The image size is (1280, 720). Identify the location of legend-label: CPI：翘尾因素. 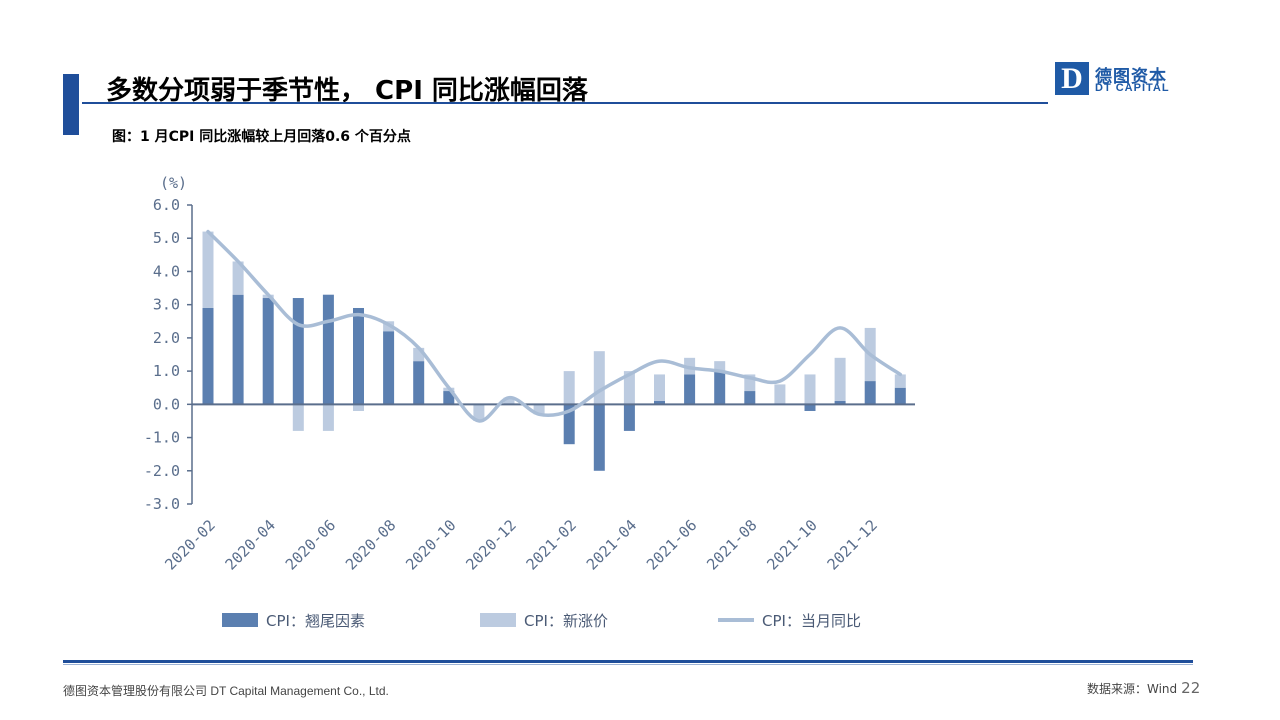
(315, 621).